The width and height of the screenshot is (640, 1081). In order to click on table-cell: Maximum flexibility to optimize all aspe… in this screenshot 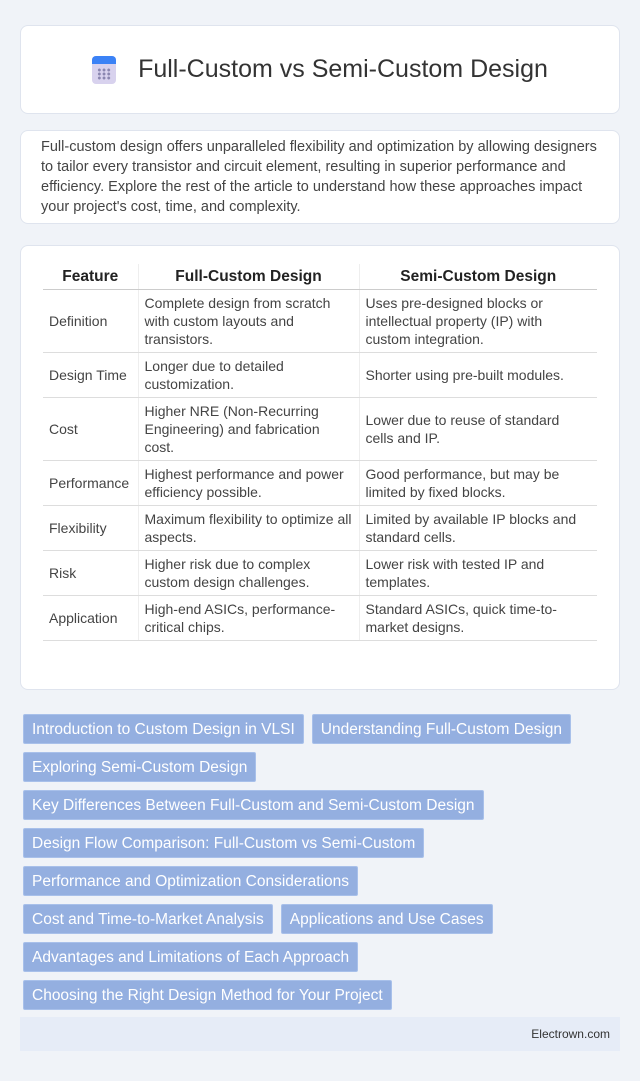, I will do `click(248, 528)`.